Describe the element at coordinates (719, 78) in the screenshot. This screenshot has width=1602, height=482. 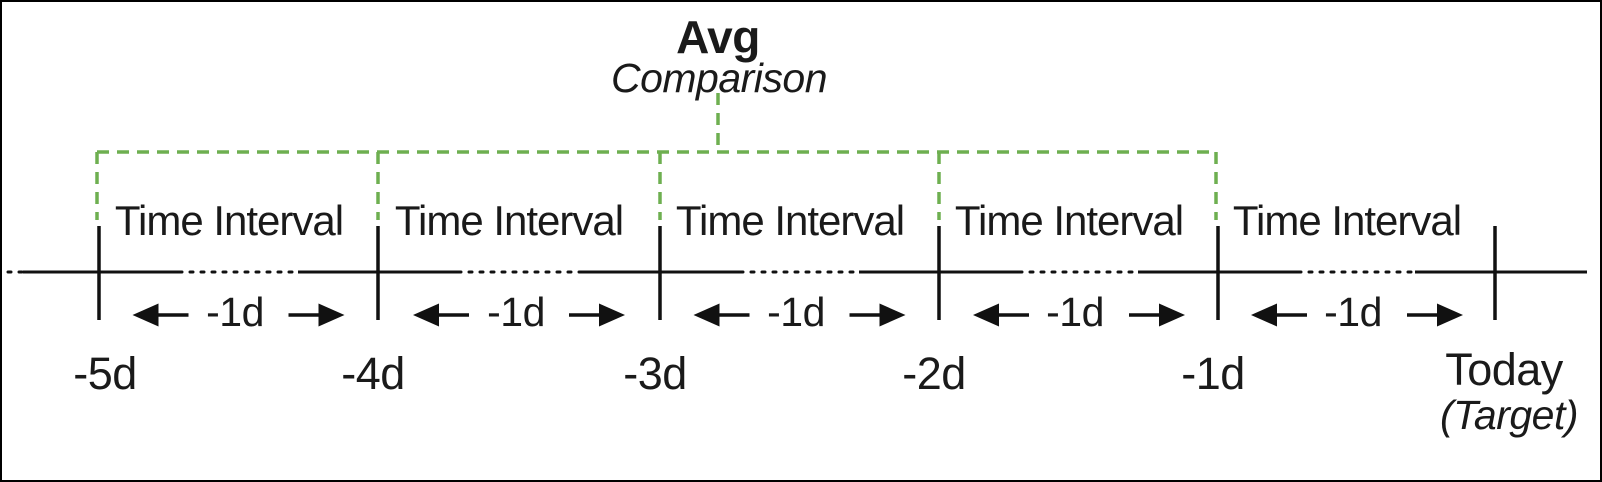
I see `title-comparison: Comparison` at that location.